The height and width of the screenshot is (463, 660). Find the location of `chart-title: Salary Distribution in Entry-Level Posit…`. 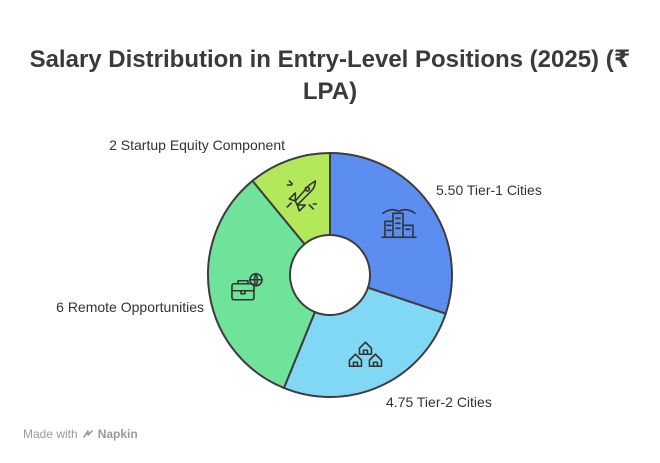

chart-title: Salary Distribution in Entry-Level Posit… is located at coordinates (330, 76).